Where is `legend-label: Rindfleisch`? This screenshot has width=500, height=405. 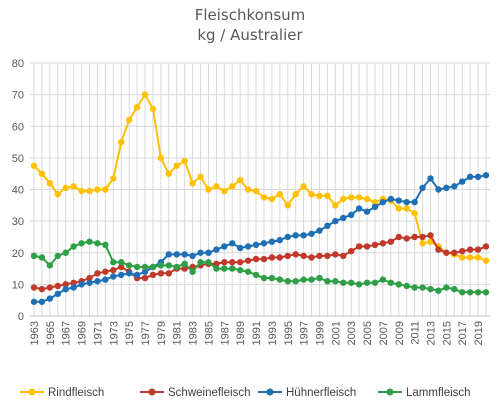
legend-label: Rindfleisch is located at coordinates (76, 393).